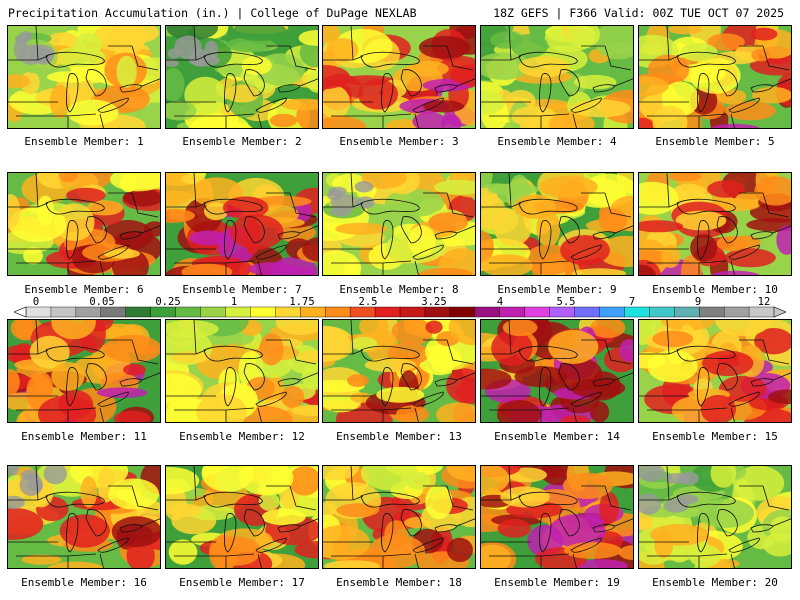 The width and height of the screenshot is (800, 600). I want to click on ensemble-member-label: Ensemble Member: 3, so click(399, 141).